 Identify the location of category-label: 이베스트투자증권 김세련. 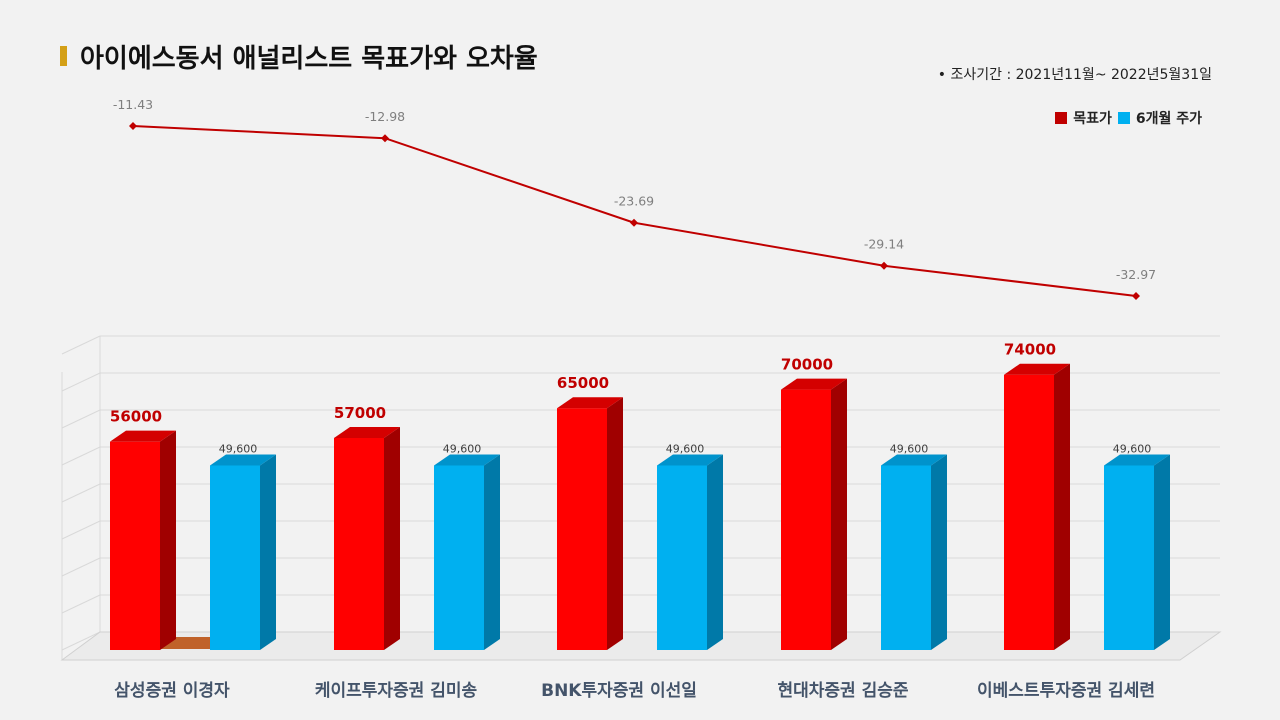
(1066, 691).